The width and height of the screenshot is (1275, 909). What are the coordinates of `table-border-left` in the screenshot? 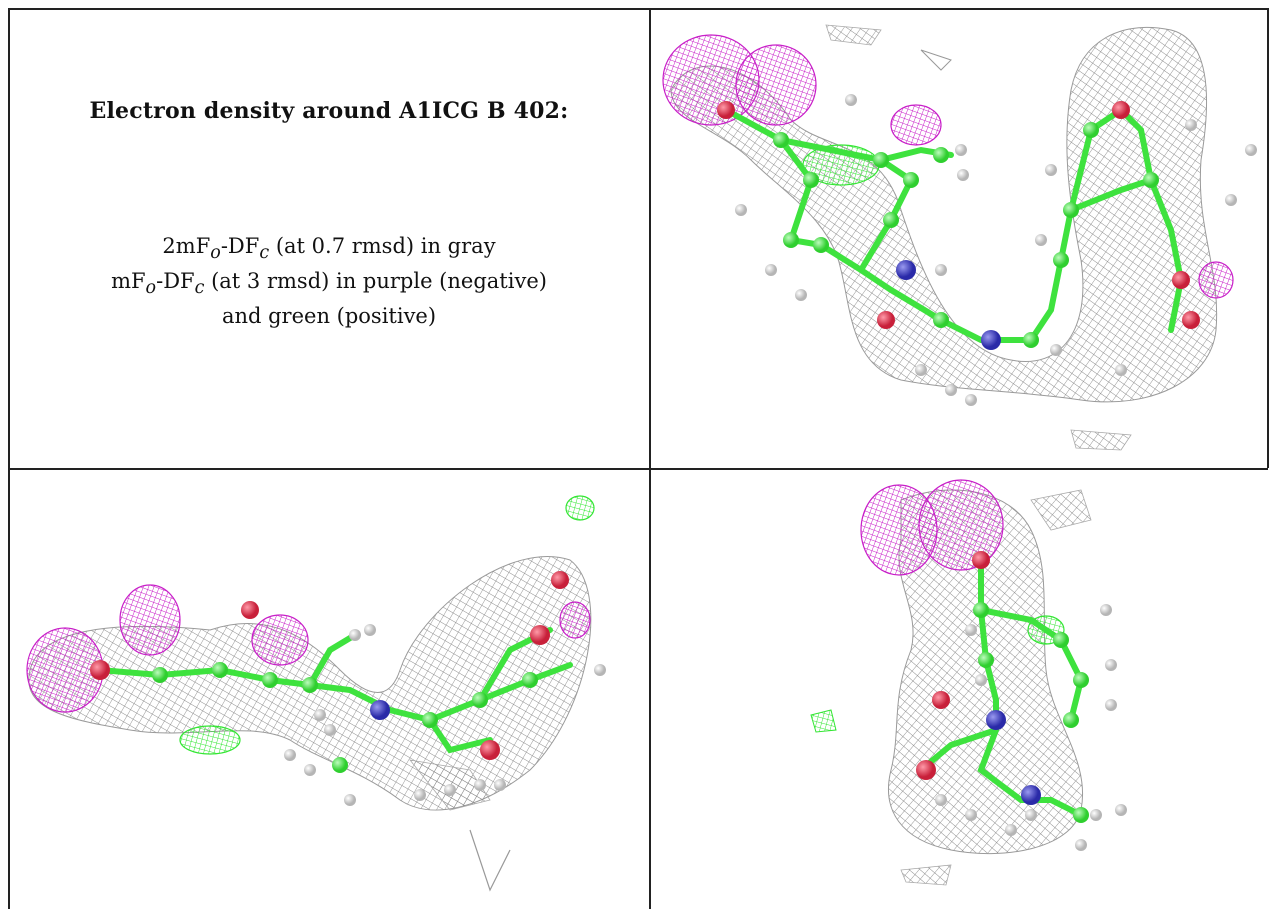 It's located at (9, 458).